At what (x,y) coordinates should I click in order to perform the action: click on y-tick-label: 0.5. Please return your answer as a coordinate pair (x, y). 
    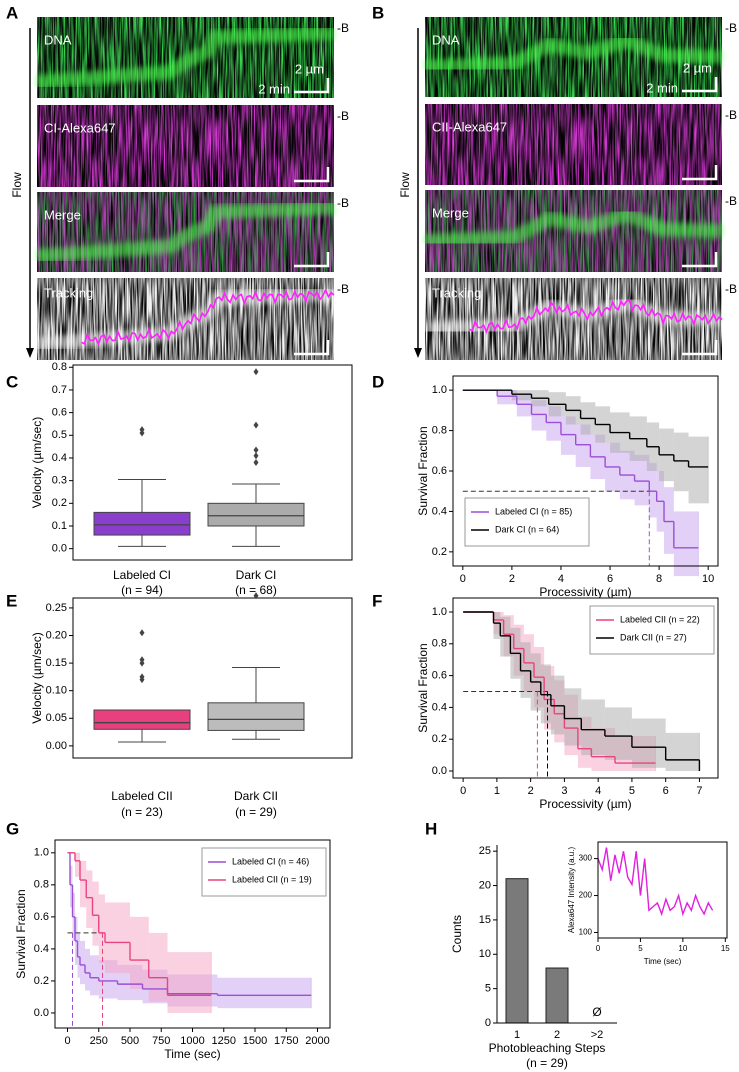
    Looking at the image, I should click on (59, 435).